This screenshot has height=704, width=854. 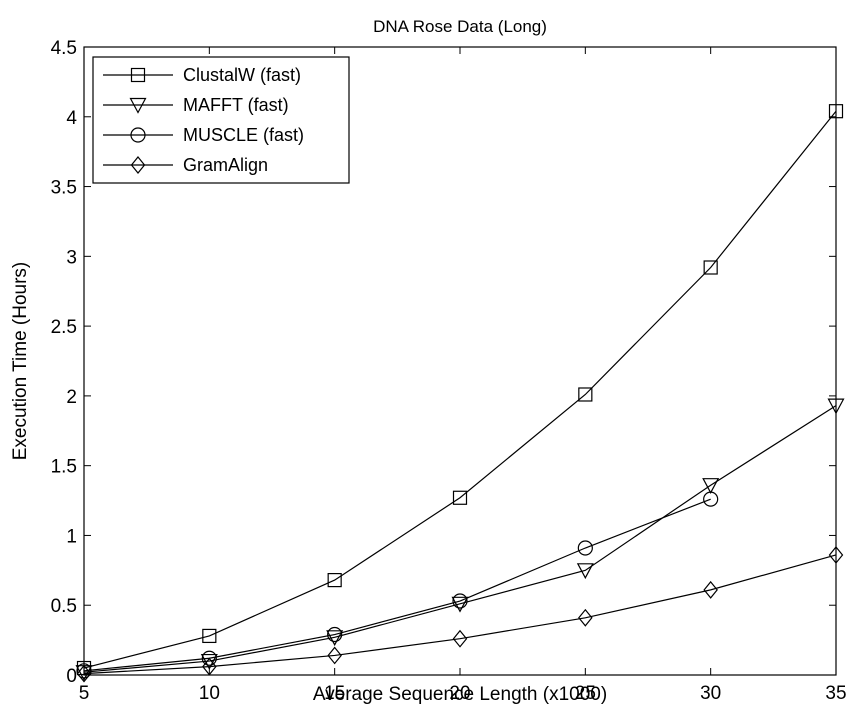 What do you see at coordinates (64, 467) in the screenshot?
I see `y-tick-label: 1.5` at bounding box center [64, 467].